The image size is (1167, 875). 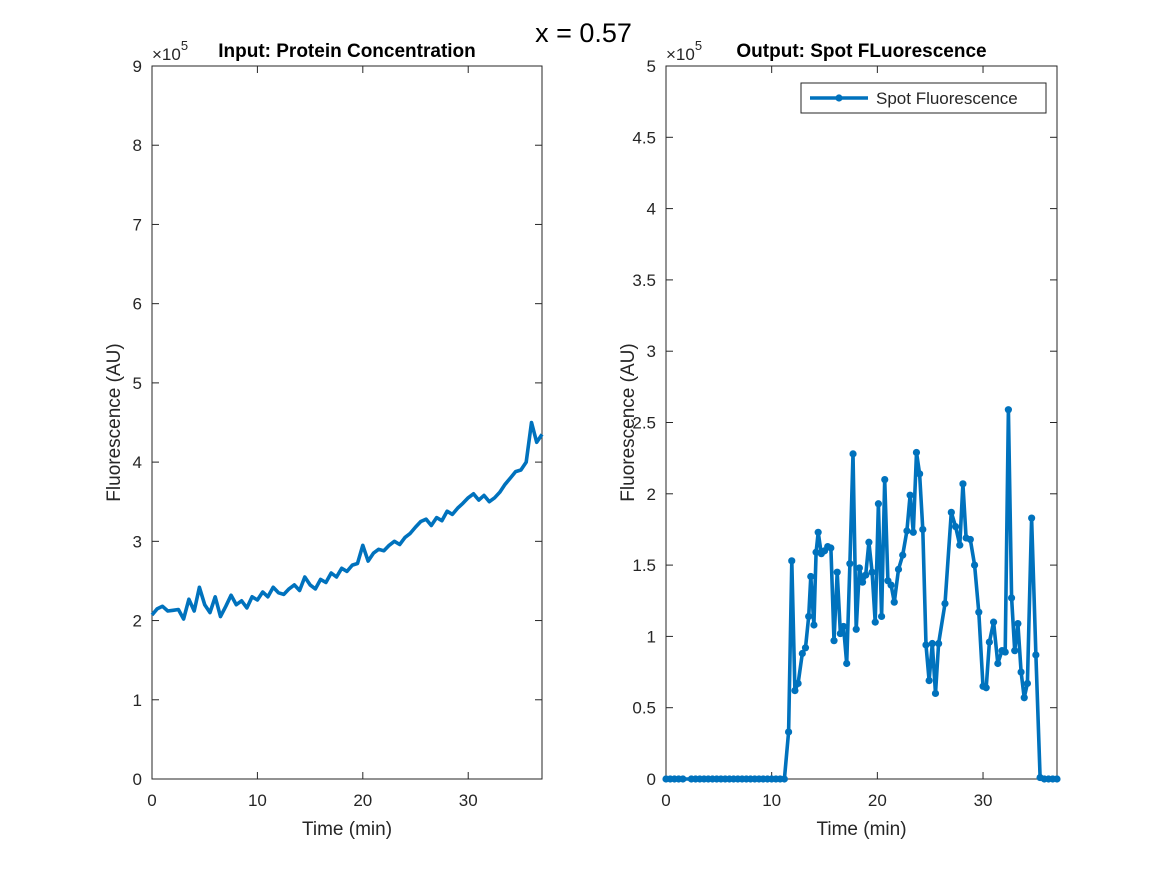 What do you see at coordinates (137, 621) in the screenshot?
I see `y-tick-label: 2` at bounding box center [137, 621].